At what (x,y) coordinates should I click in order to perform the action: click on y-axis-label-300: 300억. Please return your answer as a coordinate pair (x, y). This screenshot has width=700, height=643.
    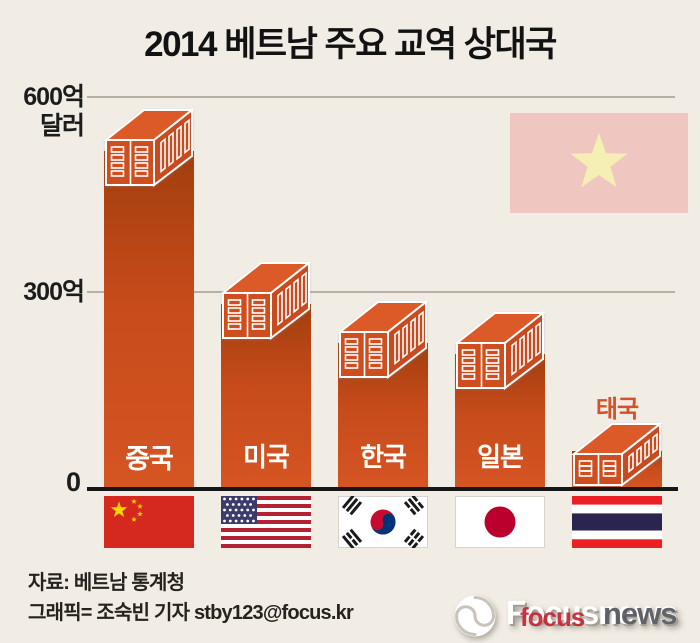
    Looking at the image, I should click on (54, 292).